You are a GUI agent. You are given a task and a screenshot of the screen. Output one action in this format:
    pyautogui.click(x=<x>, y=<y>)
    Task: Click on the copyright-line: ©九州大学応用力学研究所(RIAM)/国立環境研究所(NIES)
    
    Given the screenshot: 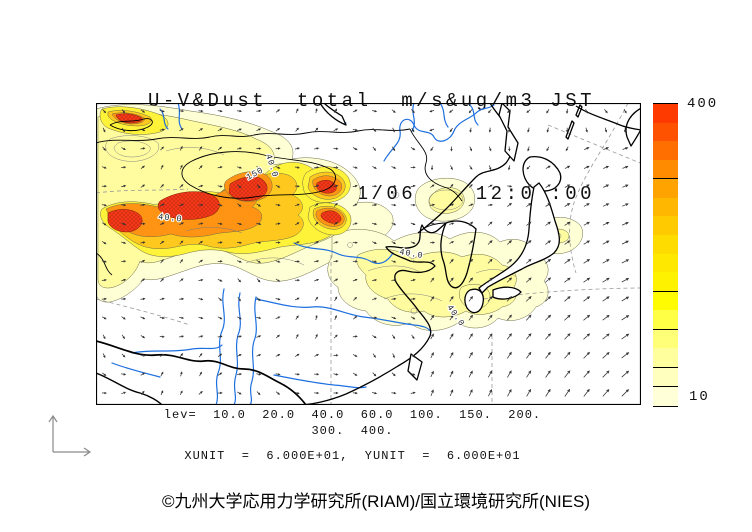 What is the action you would take?
    pyautogui.click(x=376, y=501)
    